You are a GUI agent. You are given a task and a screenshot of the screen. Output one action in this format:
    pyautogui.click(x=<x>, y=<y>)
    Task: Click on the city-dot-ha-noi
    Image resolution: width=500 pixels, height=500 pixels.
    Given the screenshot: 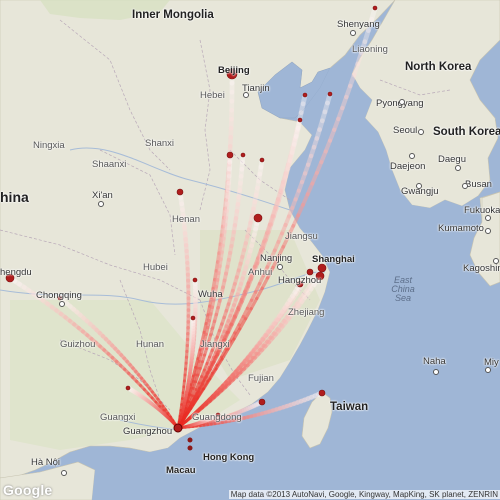 What is the action you would take?
    pyautogui.click(x=64, y=473)
    